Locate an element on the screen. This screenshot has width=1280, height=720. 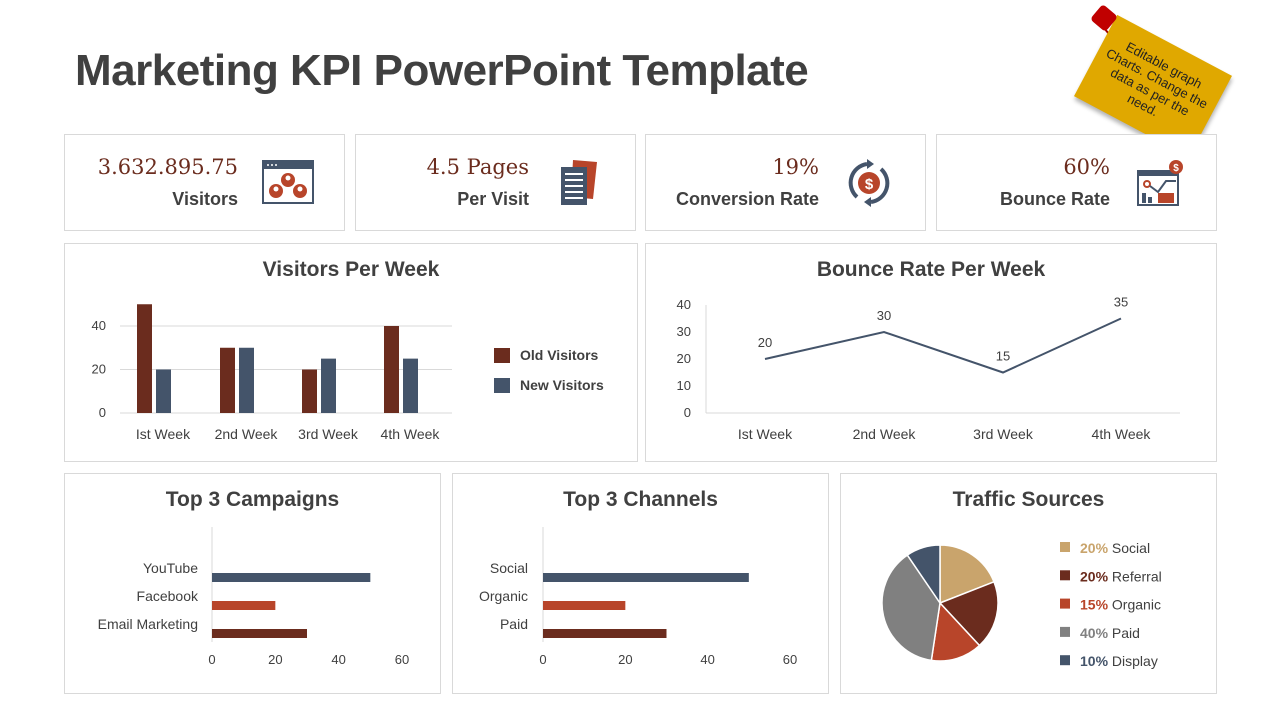
pie-slice-paid is located at coordinates (911, 608).